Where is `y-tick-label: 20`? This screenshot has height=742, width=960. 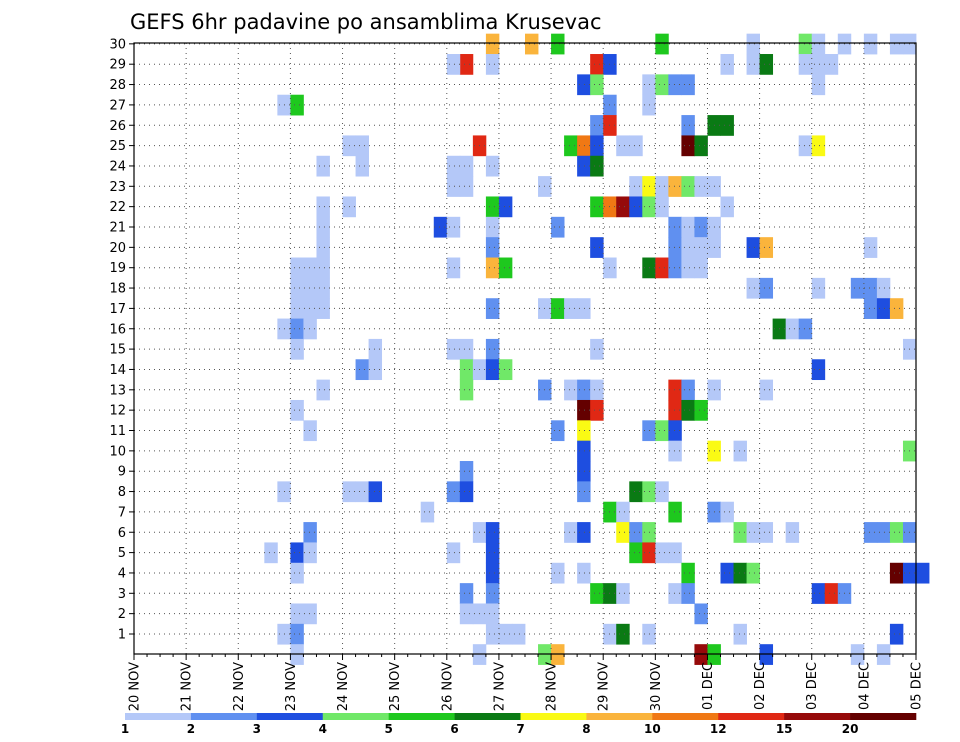 y-tick-label: 20 is located at coordinates (117, 248).